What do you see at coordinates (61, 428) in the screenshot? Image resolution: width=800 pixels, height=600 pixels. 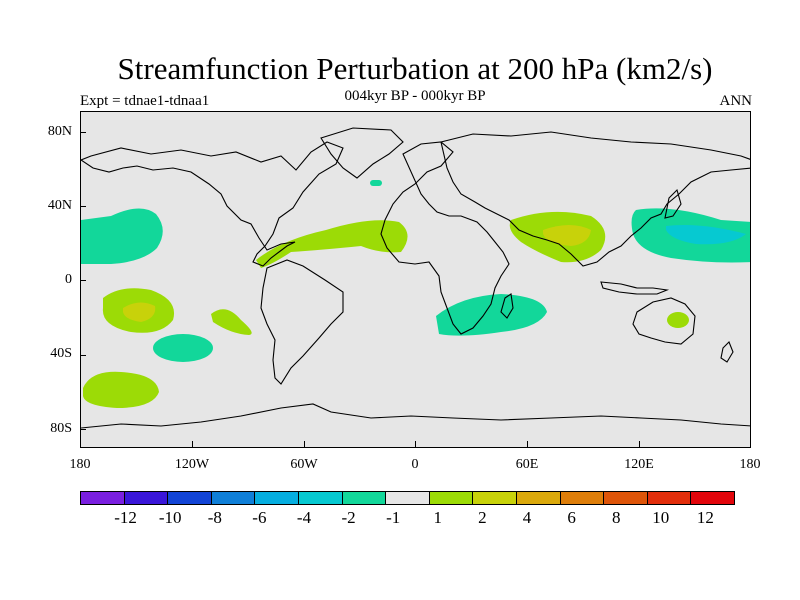 I see `lat-label-80s: 80S` at bounding box center [61, 428].